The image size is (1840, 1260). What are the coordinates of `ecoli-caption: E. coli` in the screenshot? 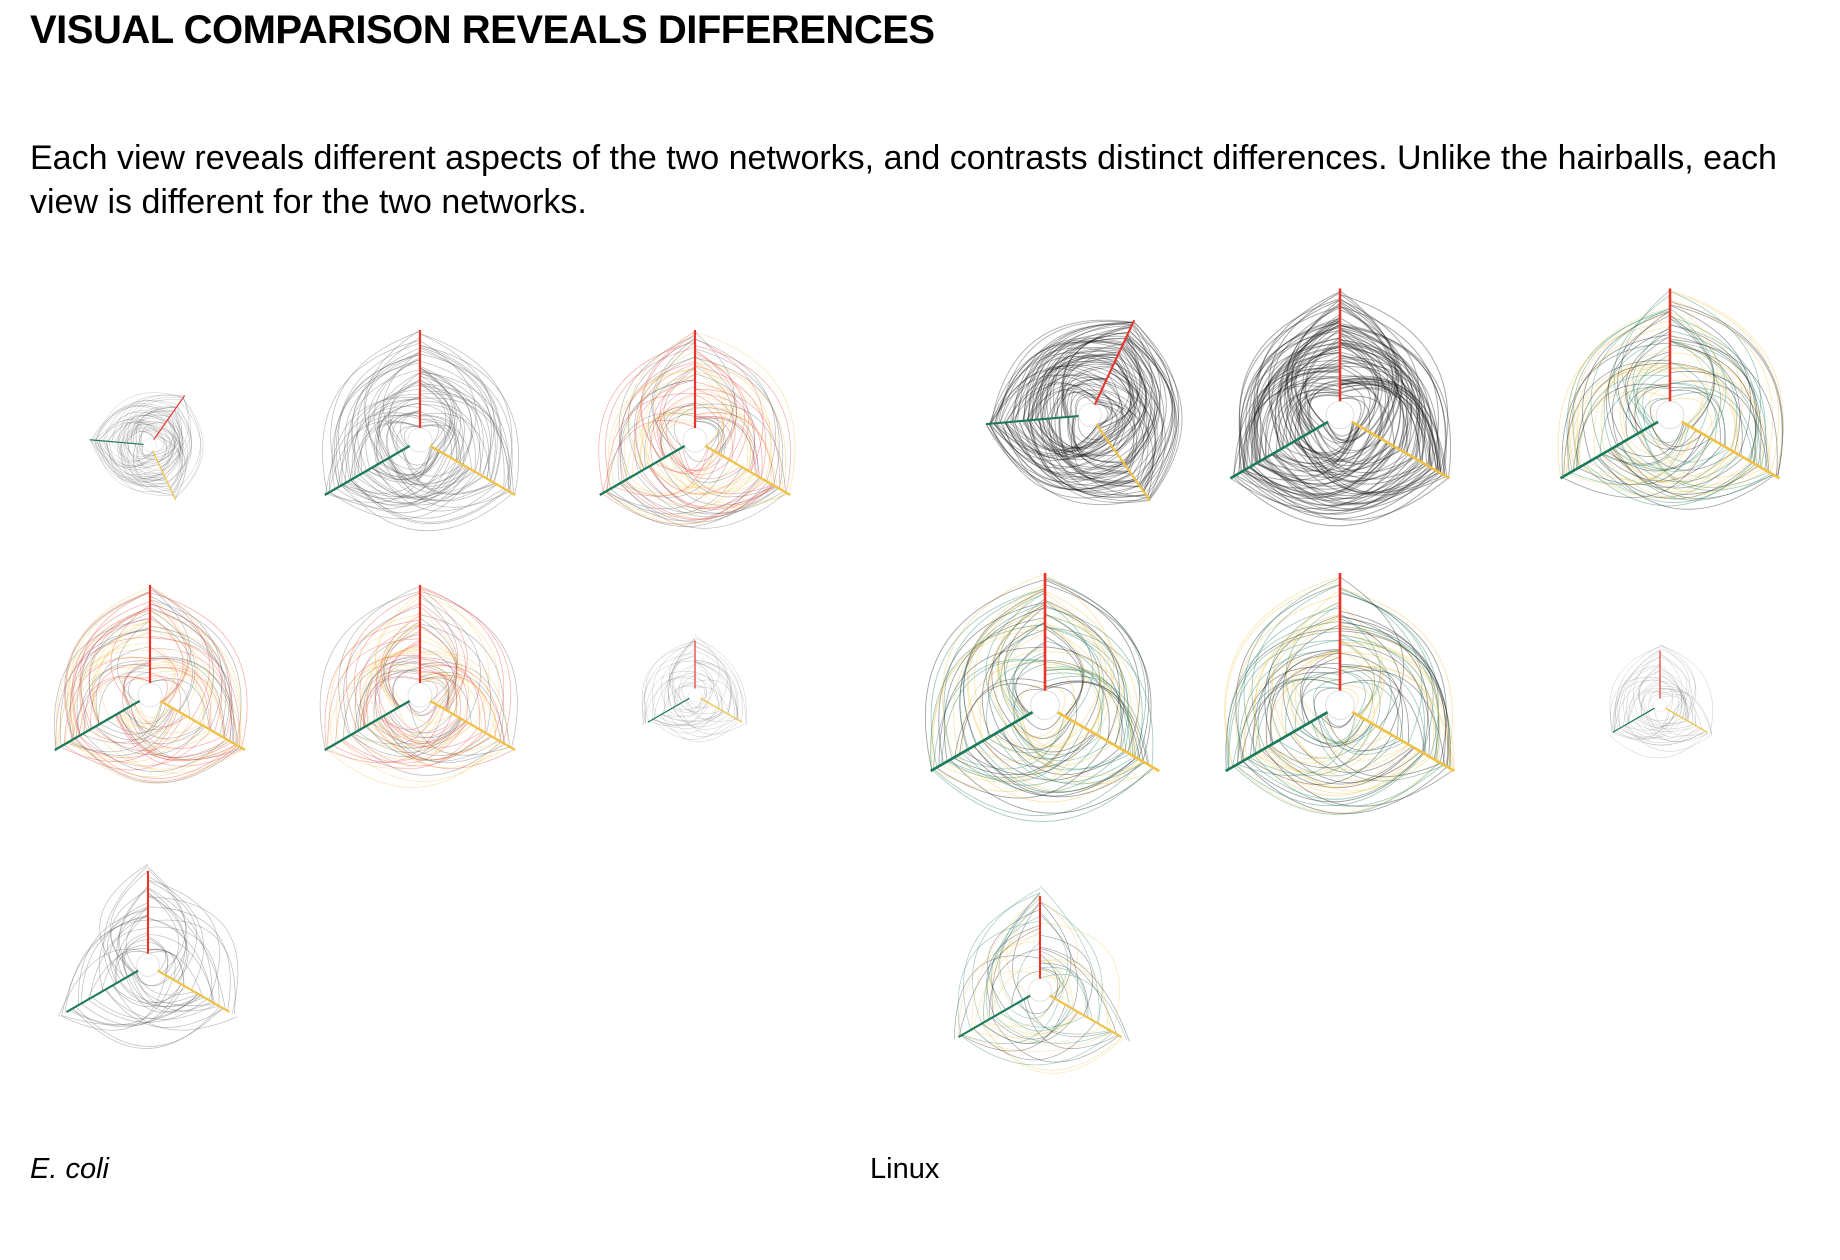 It's located at (69, 1169).